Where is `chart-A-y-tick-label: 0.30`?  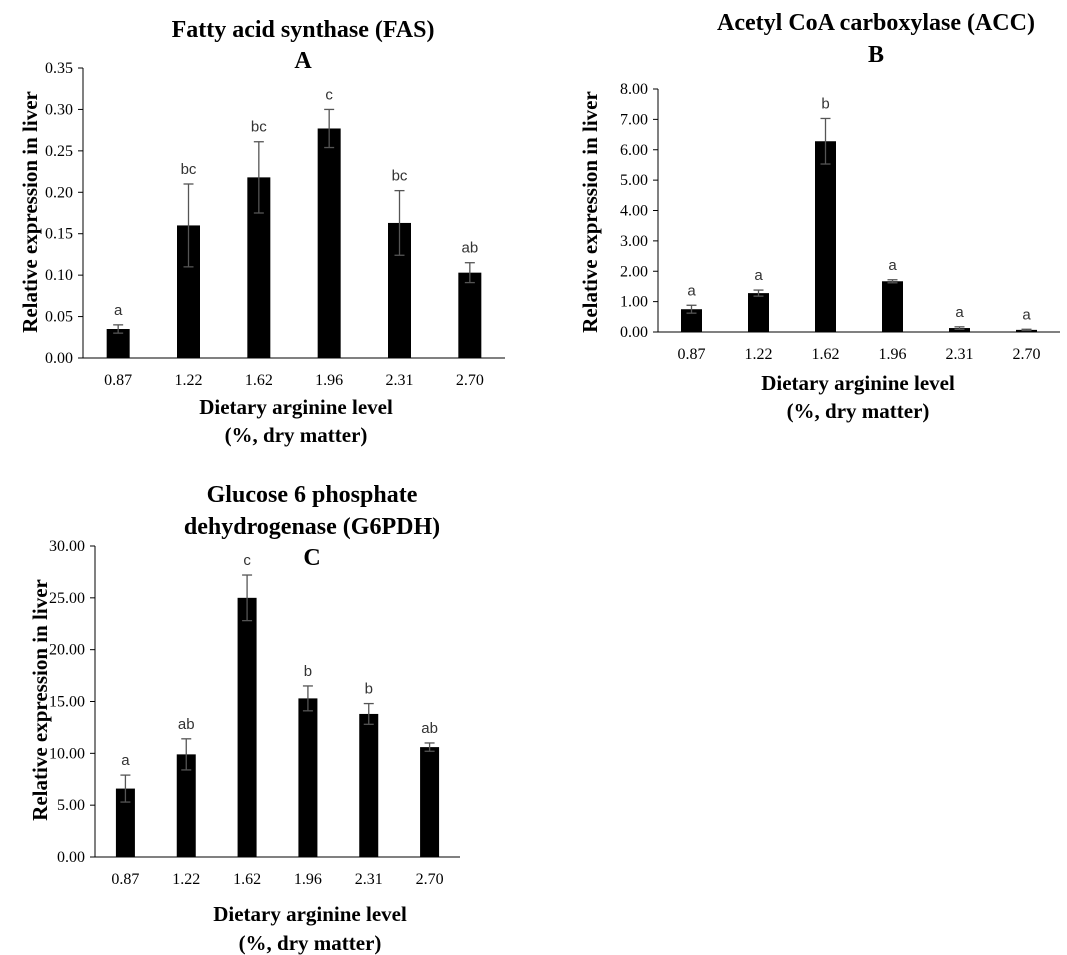 chart-A-y-tick-label: 0.30 is located at coordinates (59, 109).